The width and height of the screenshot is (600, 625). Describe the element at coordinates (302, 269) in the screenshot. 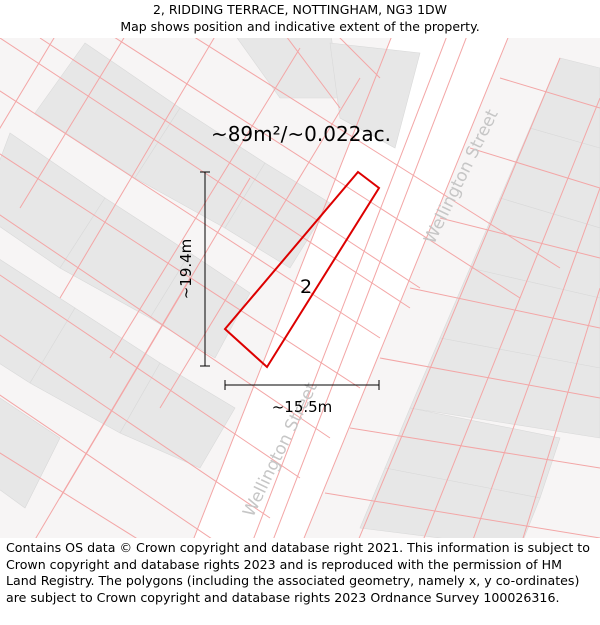

I see `property-boundary` at that location.